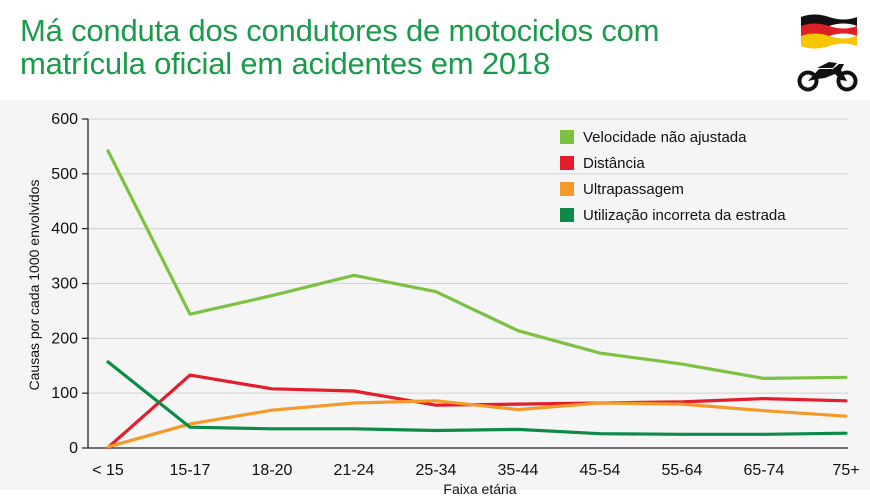 The image size is (870, 497). What do you see at coordinates (600, 470) in the screenshot?
I see `x-tick-label: 45-54` at bounding box center [600, 470].